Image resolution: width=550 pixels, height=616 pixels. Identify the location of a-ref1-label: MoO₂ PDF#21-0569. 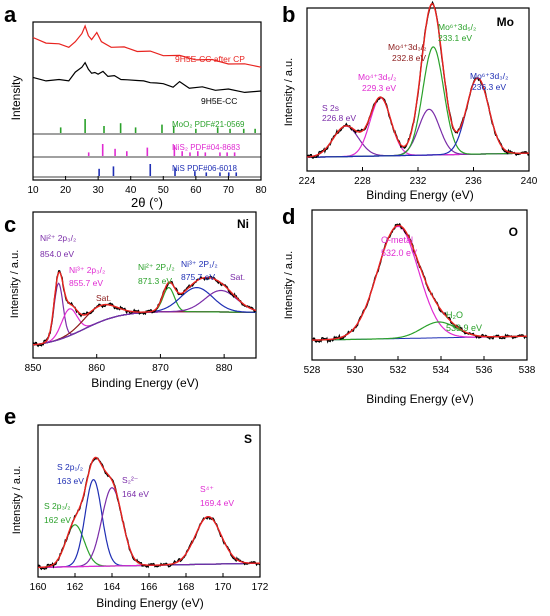
(208, 124).